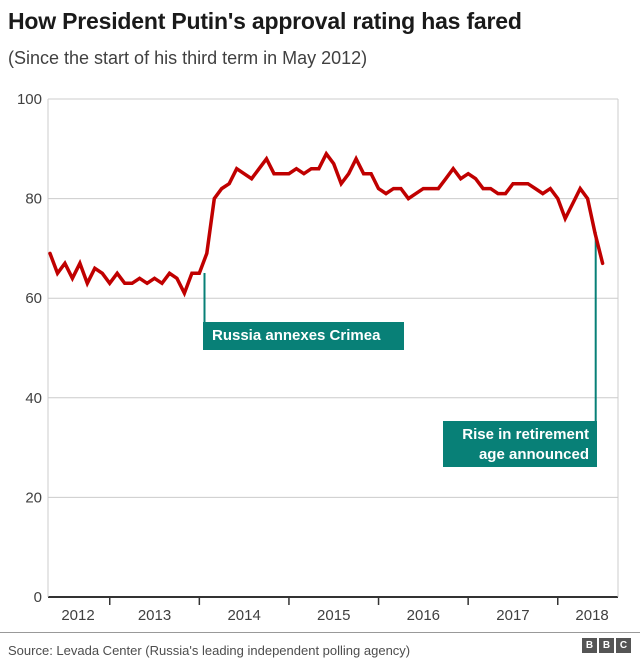 This screenshot has height=661, width=640. What do you see at coordinates (589, 645) in the screenshot?
I see `bbc-logo-block-1: B` at bounding box center [589, 645].